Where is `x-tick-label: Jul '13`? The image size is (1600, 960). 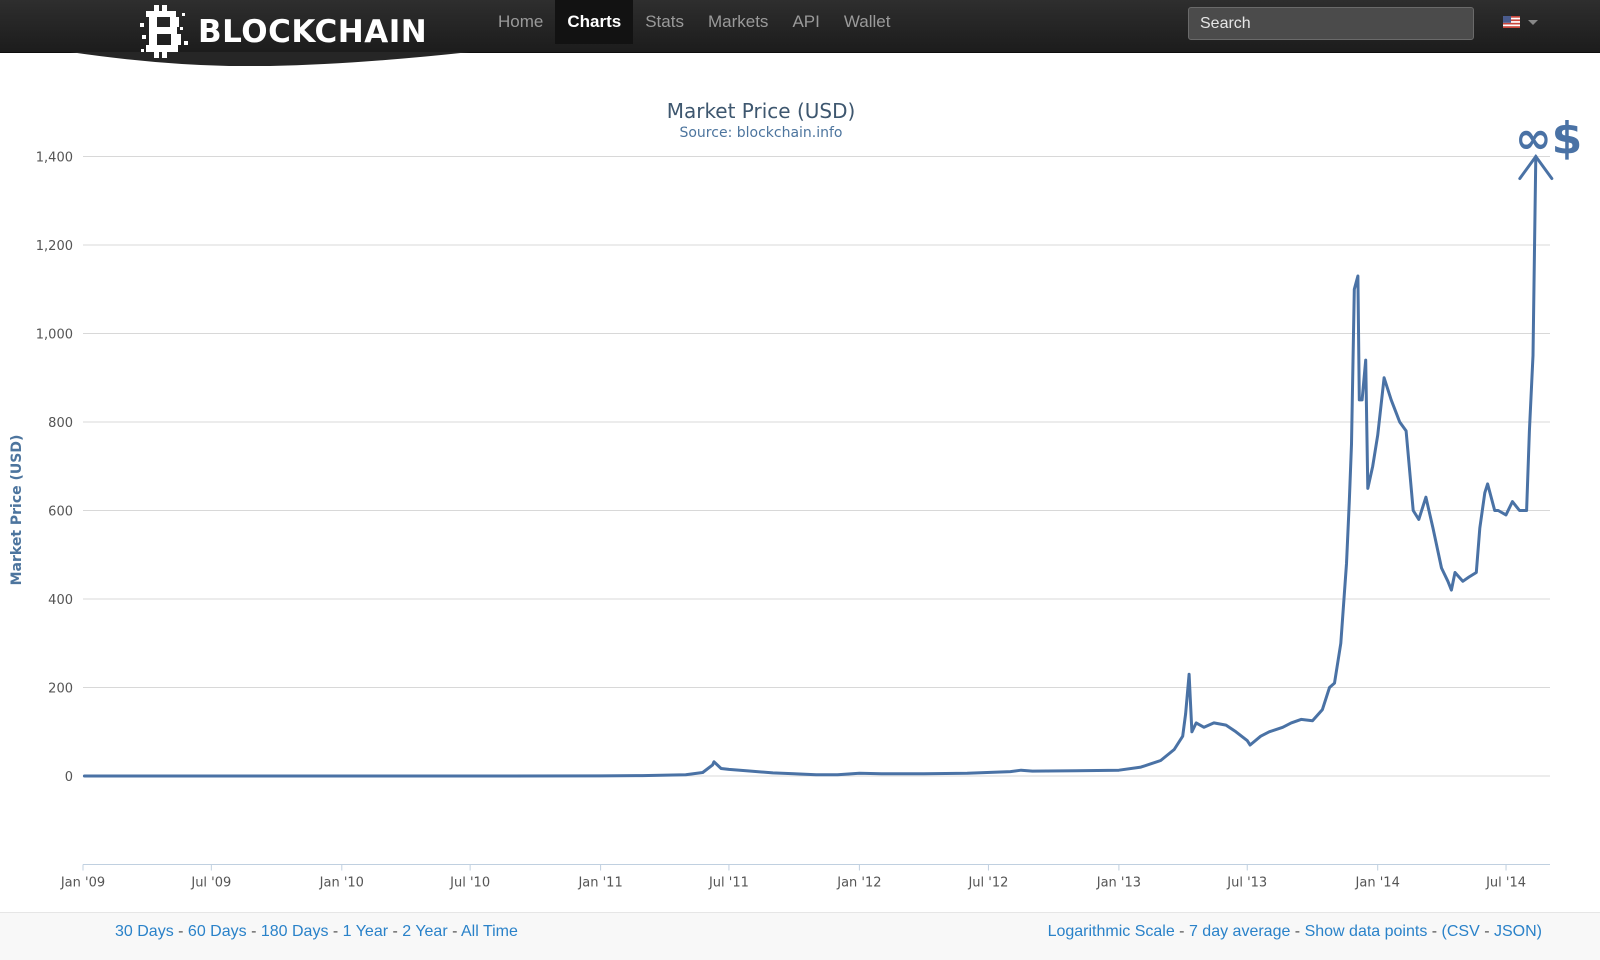 x-tick-label: Jul '13 is located at coordinates (1246, 883).